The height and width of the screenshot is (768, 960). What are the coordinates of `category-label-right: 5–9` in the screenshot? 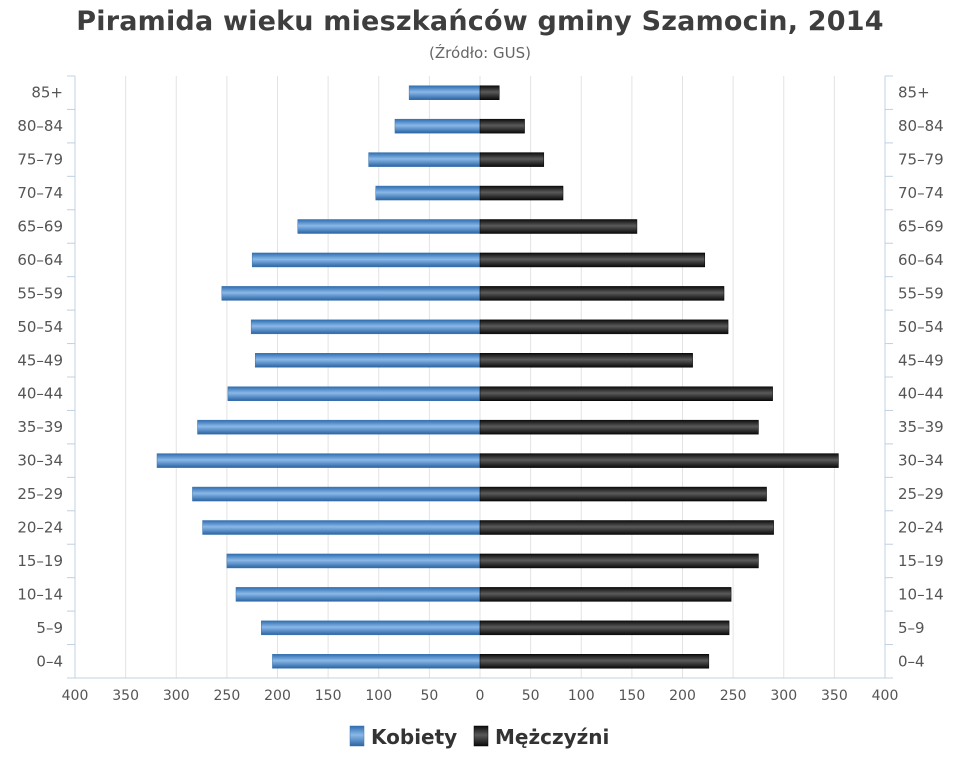 It's located at (911, 628).